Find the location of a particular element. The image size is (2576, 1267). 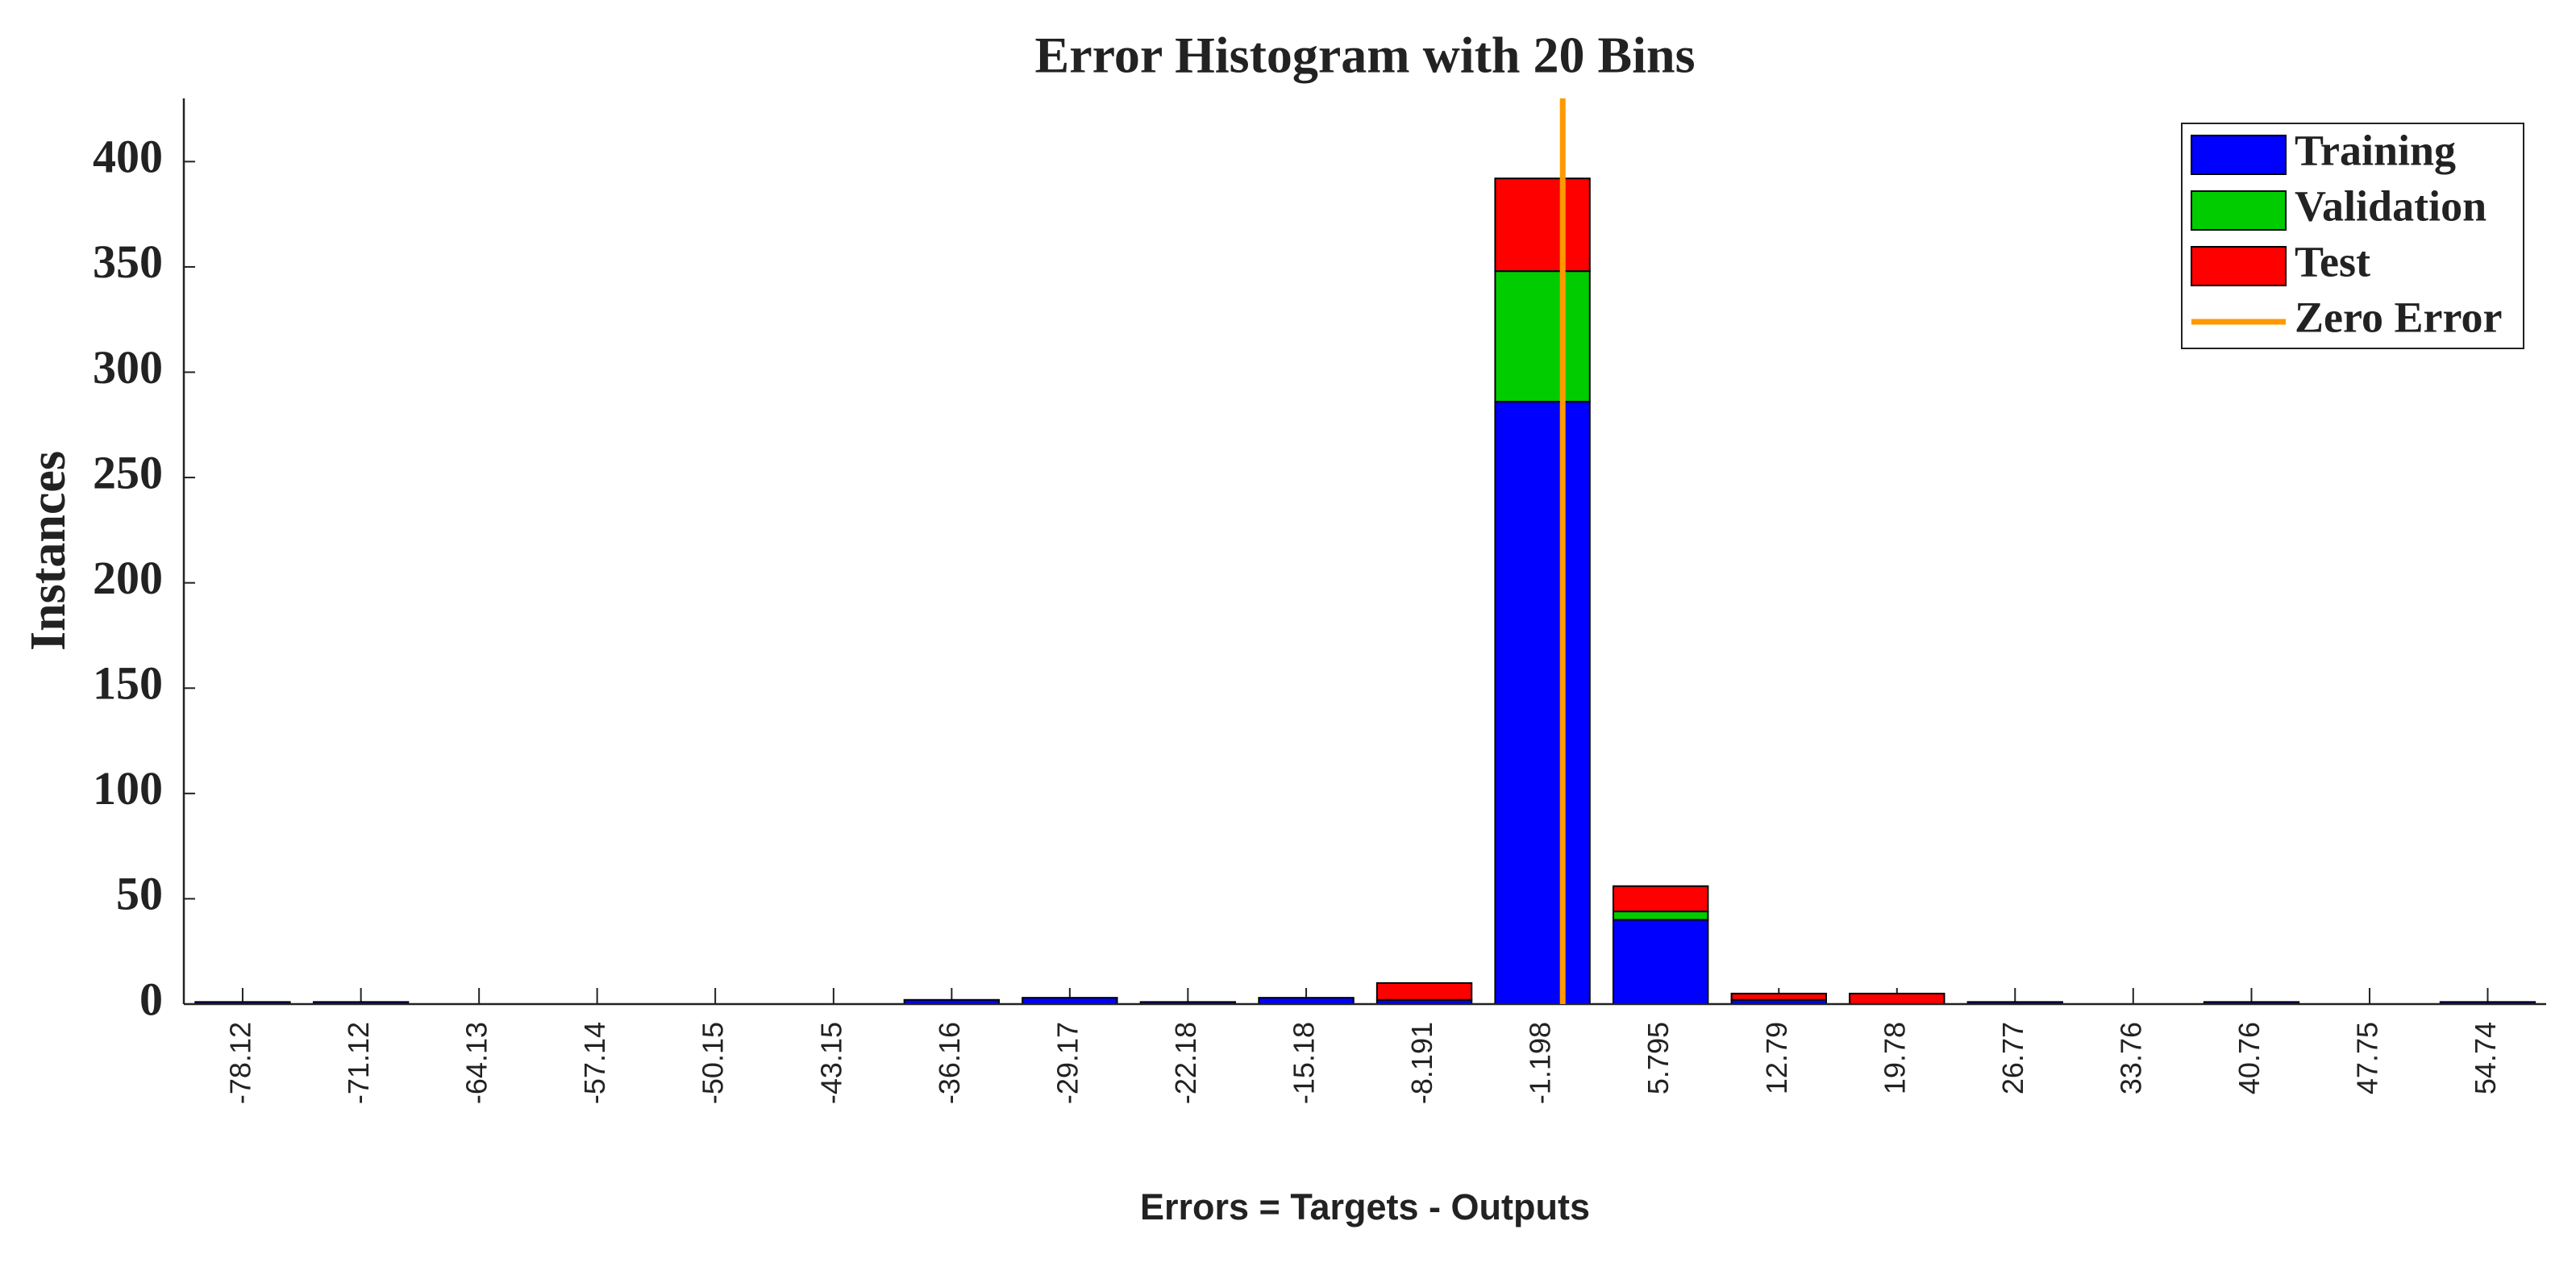

x-tick-label: -29.17 is located at coordinates (1067, 1063).